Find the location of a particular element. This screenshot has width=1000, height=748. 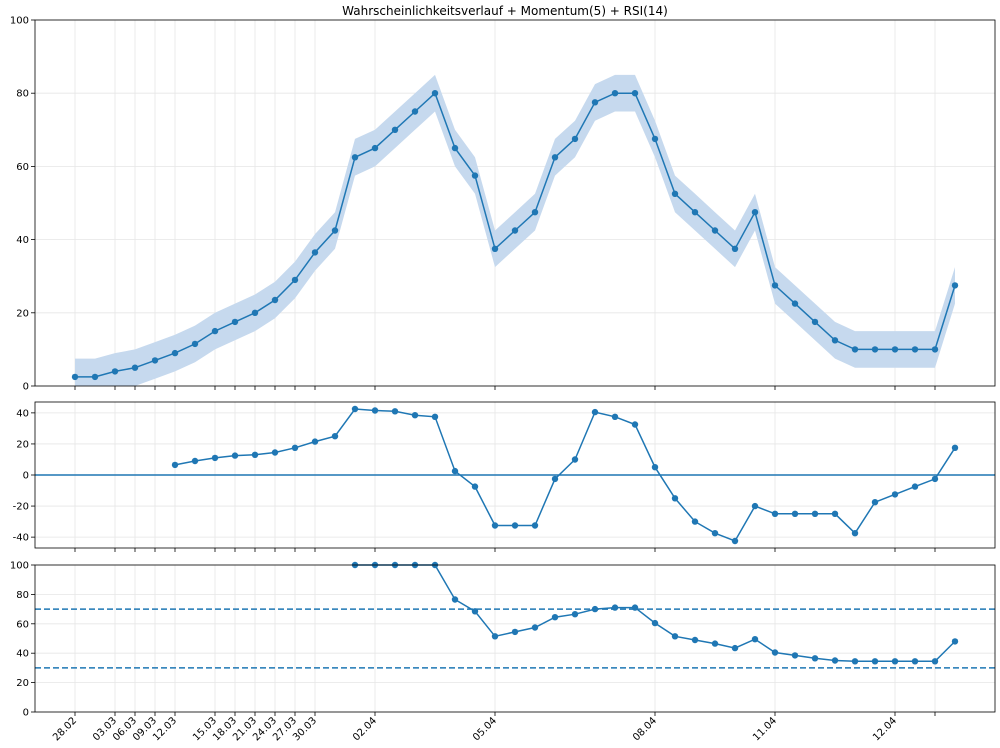

y-tick-label: -20 is located at coordinates (21, 507).